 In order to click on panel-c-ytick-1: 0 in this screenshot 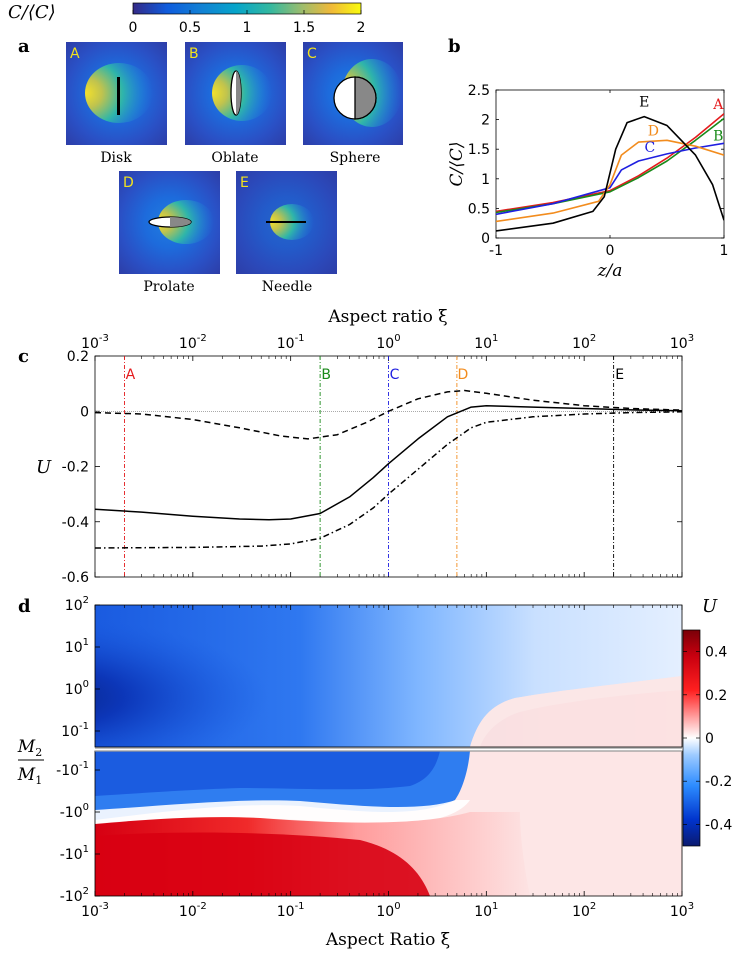, I will do `click(84, 412)`.